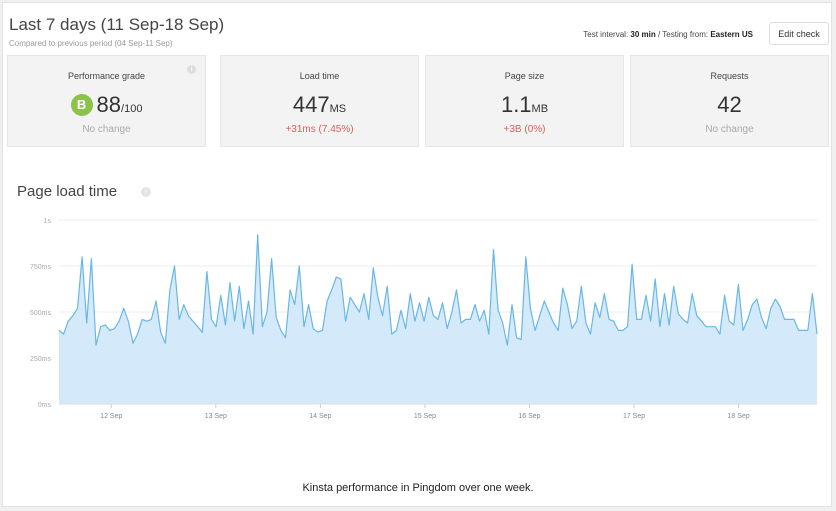  What do you see at coordinates (132, 109) in the screenshot?
I see `grade-suffix: /100` at bounding box center [132, 109].